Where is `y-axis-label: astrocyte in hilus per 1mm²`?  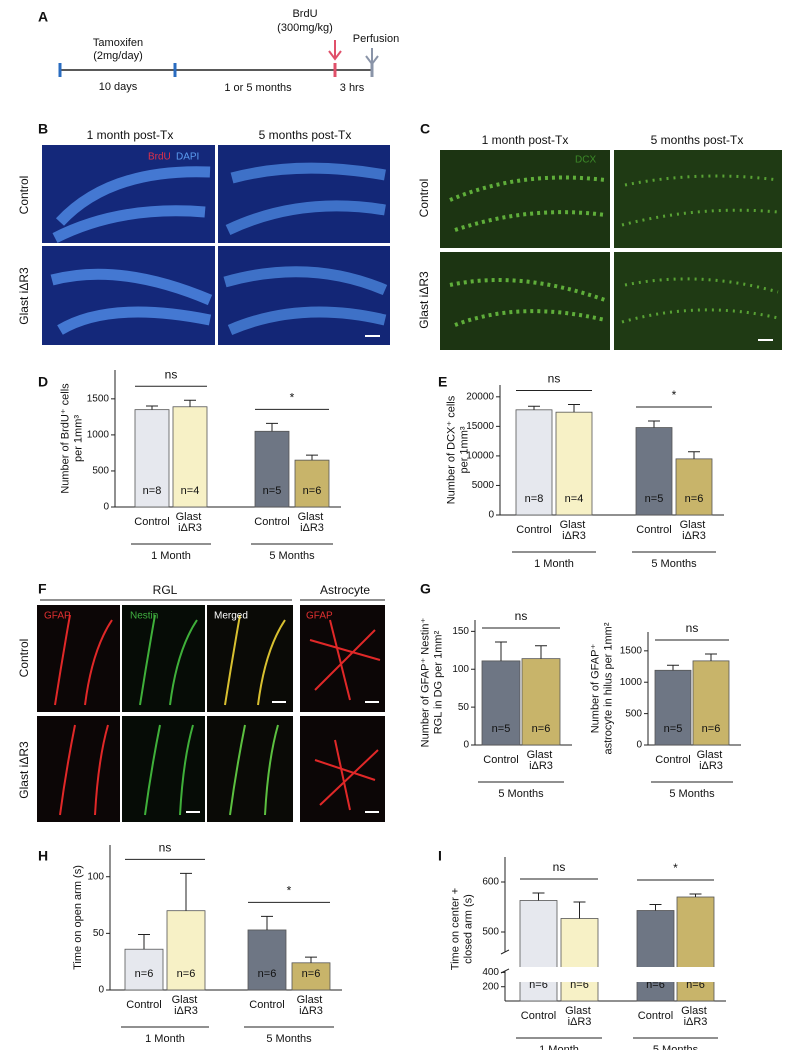 y-axis-label: astrocyte in hilus per 1mm² is located at coordinates (608, 688).